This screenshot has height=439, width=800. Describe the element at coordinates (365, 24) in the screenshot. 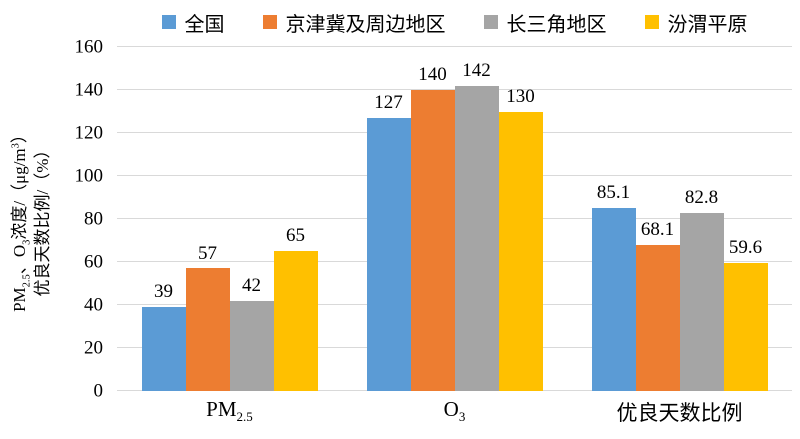

I see `legend-label: 京津冀及周边地区` at that location.